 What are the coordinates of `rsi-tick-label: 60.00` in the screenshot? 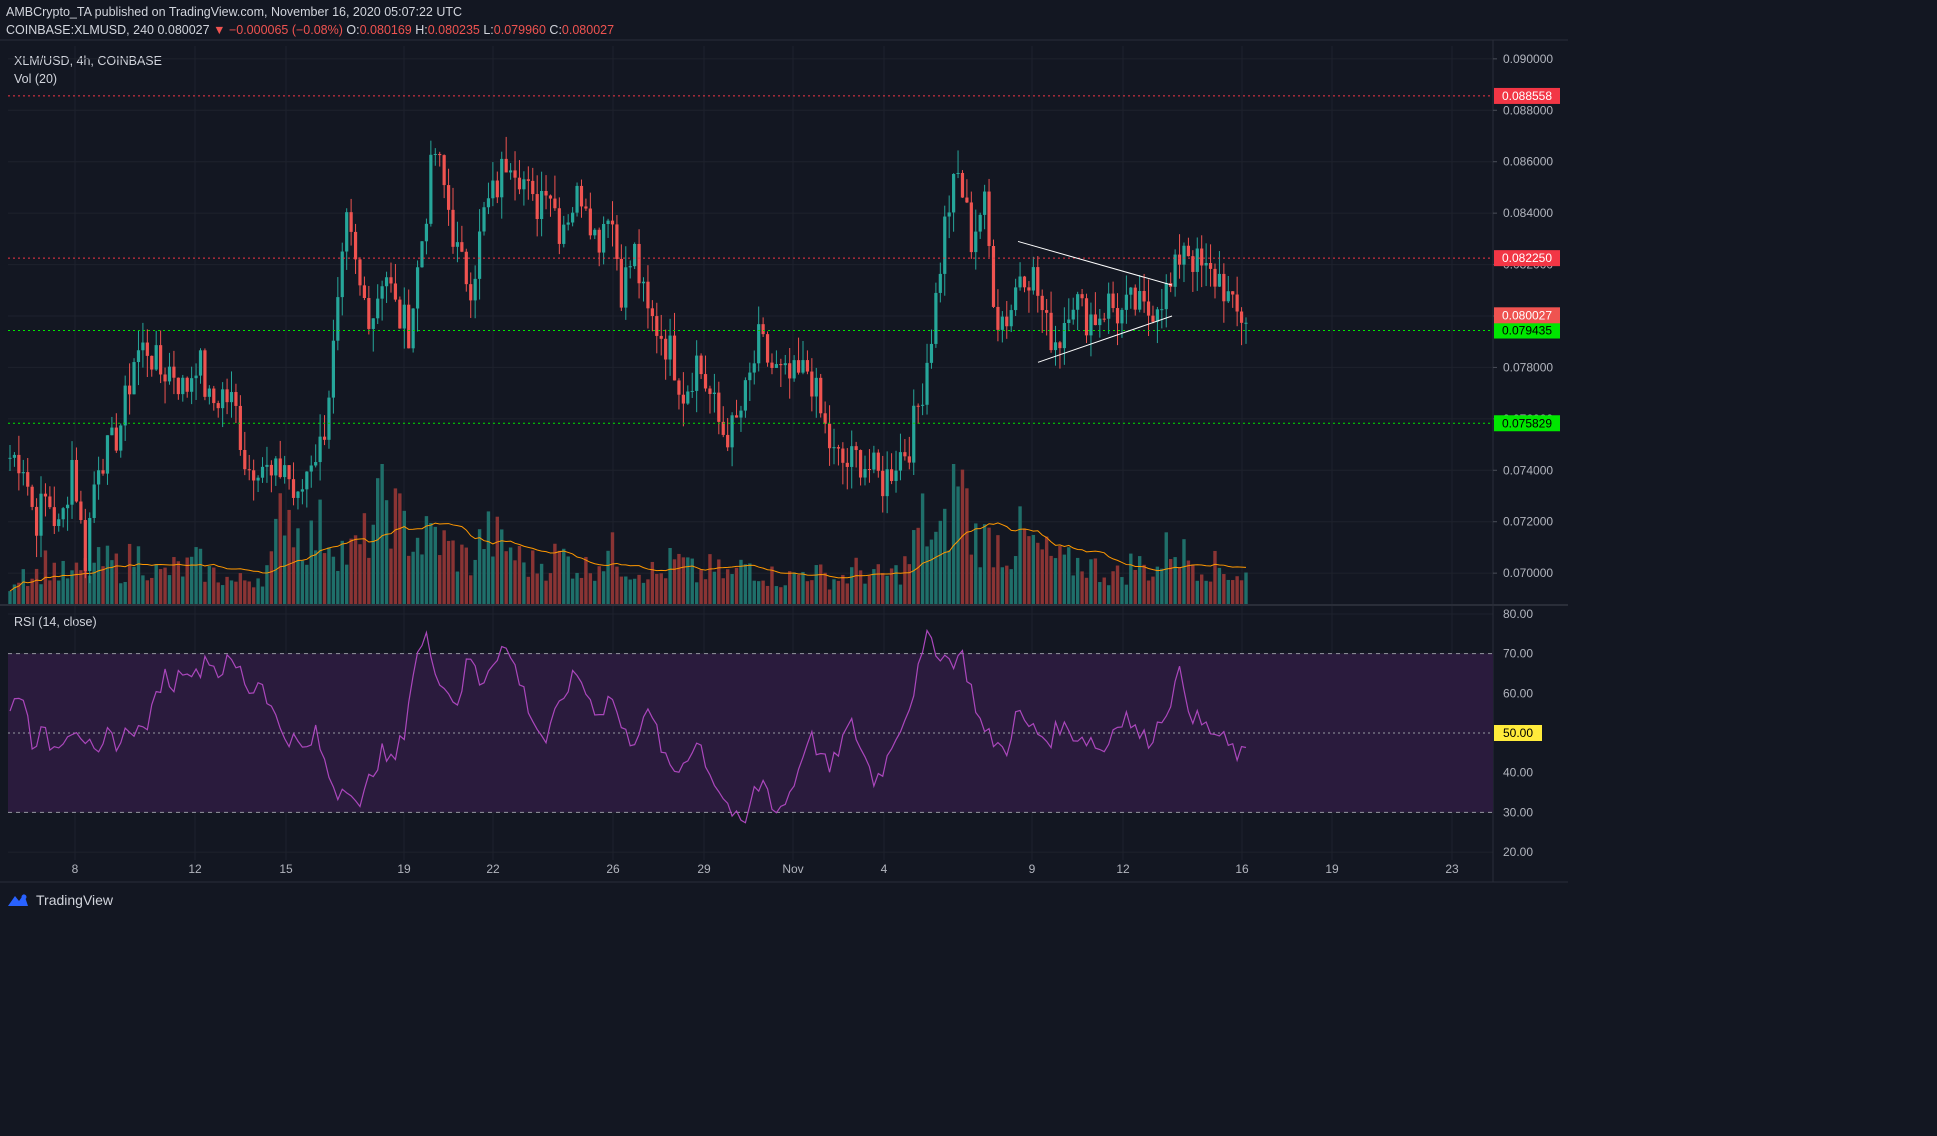 It's located at (1518, 693).